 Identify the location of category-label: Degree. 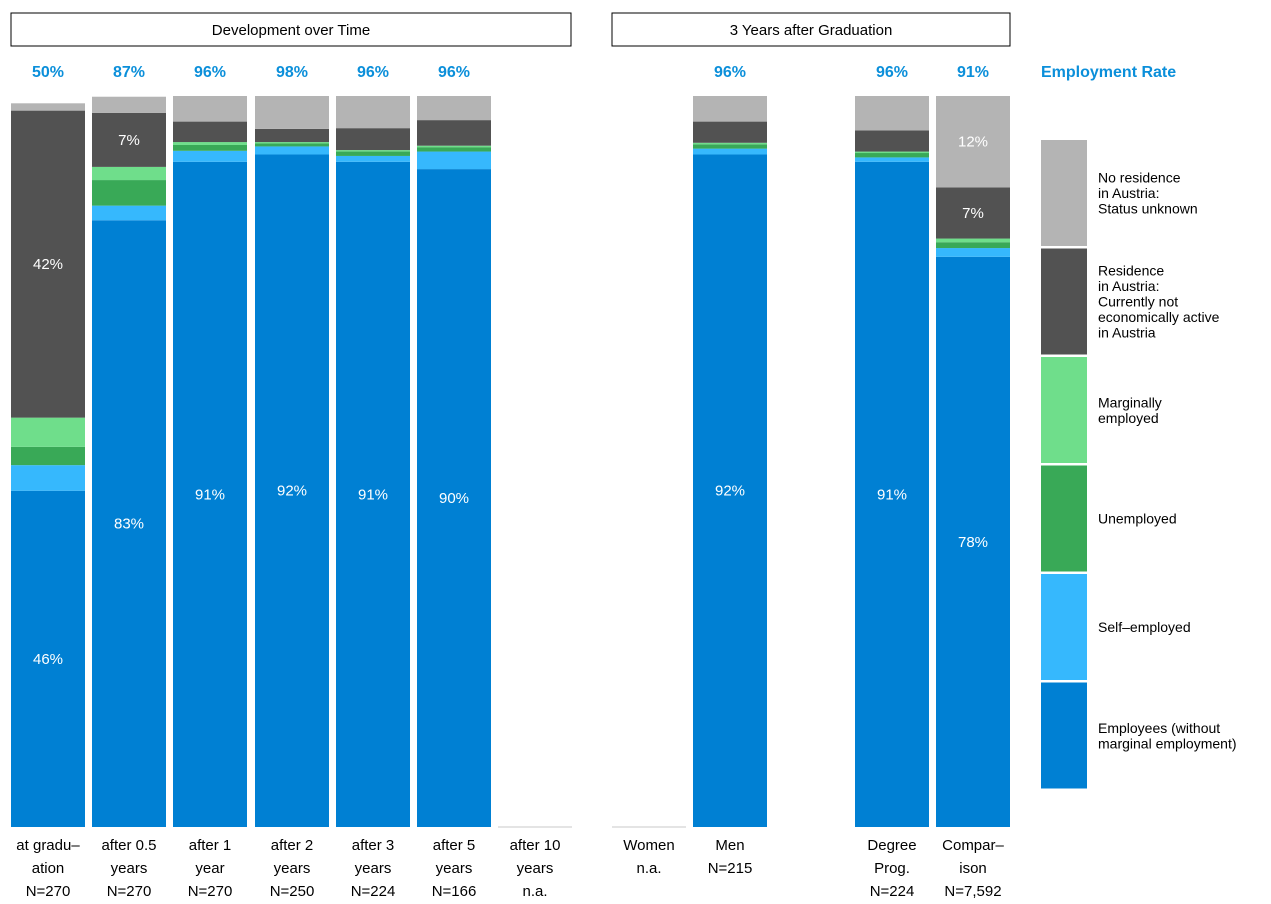
(891, 845).